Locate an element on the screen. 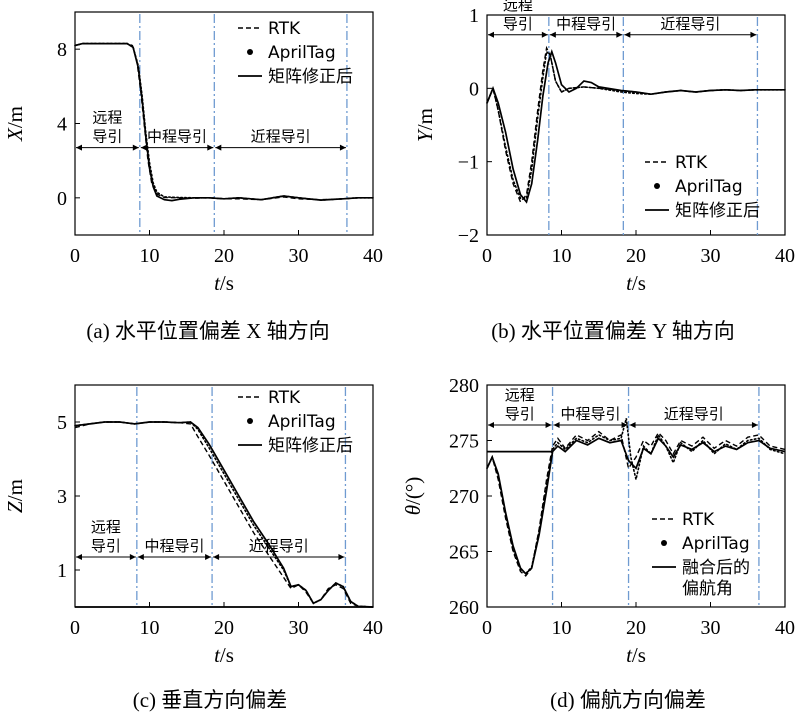 The height and width of the screenshot is (721, 800). series-line-rtk is located at coordinates (636, 503).